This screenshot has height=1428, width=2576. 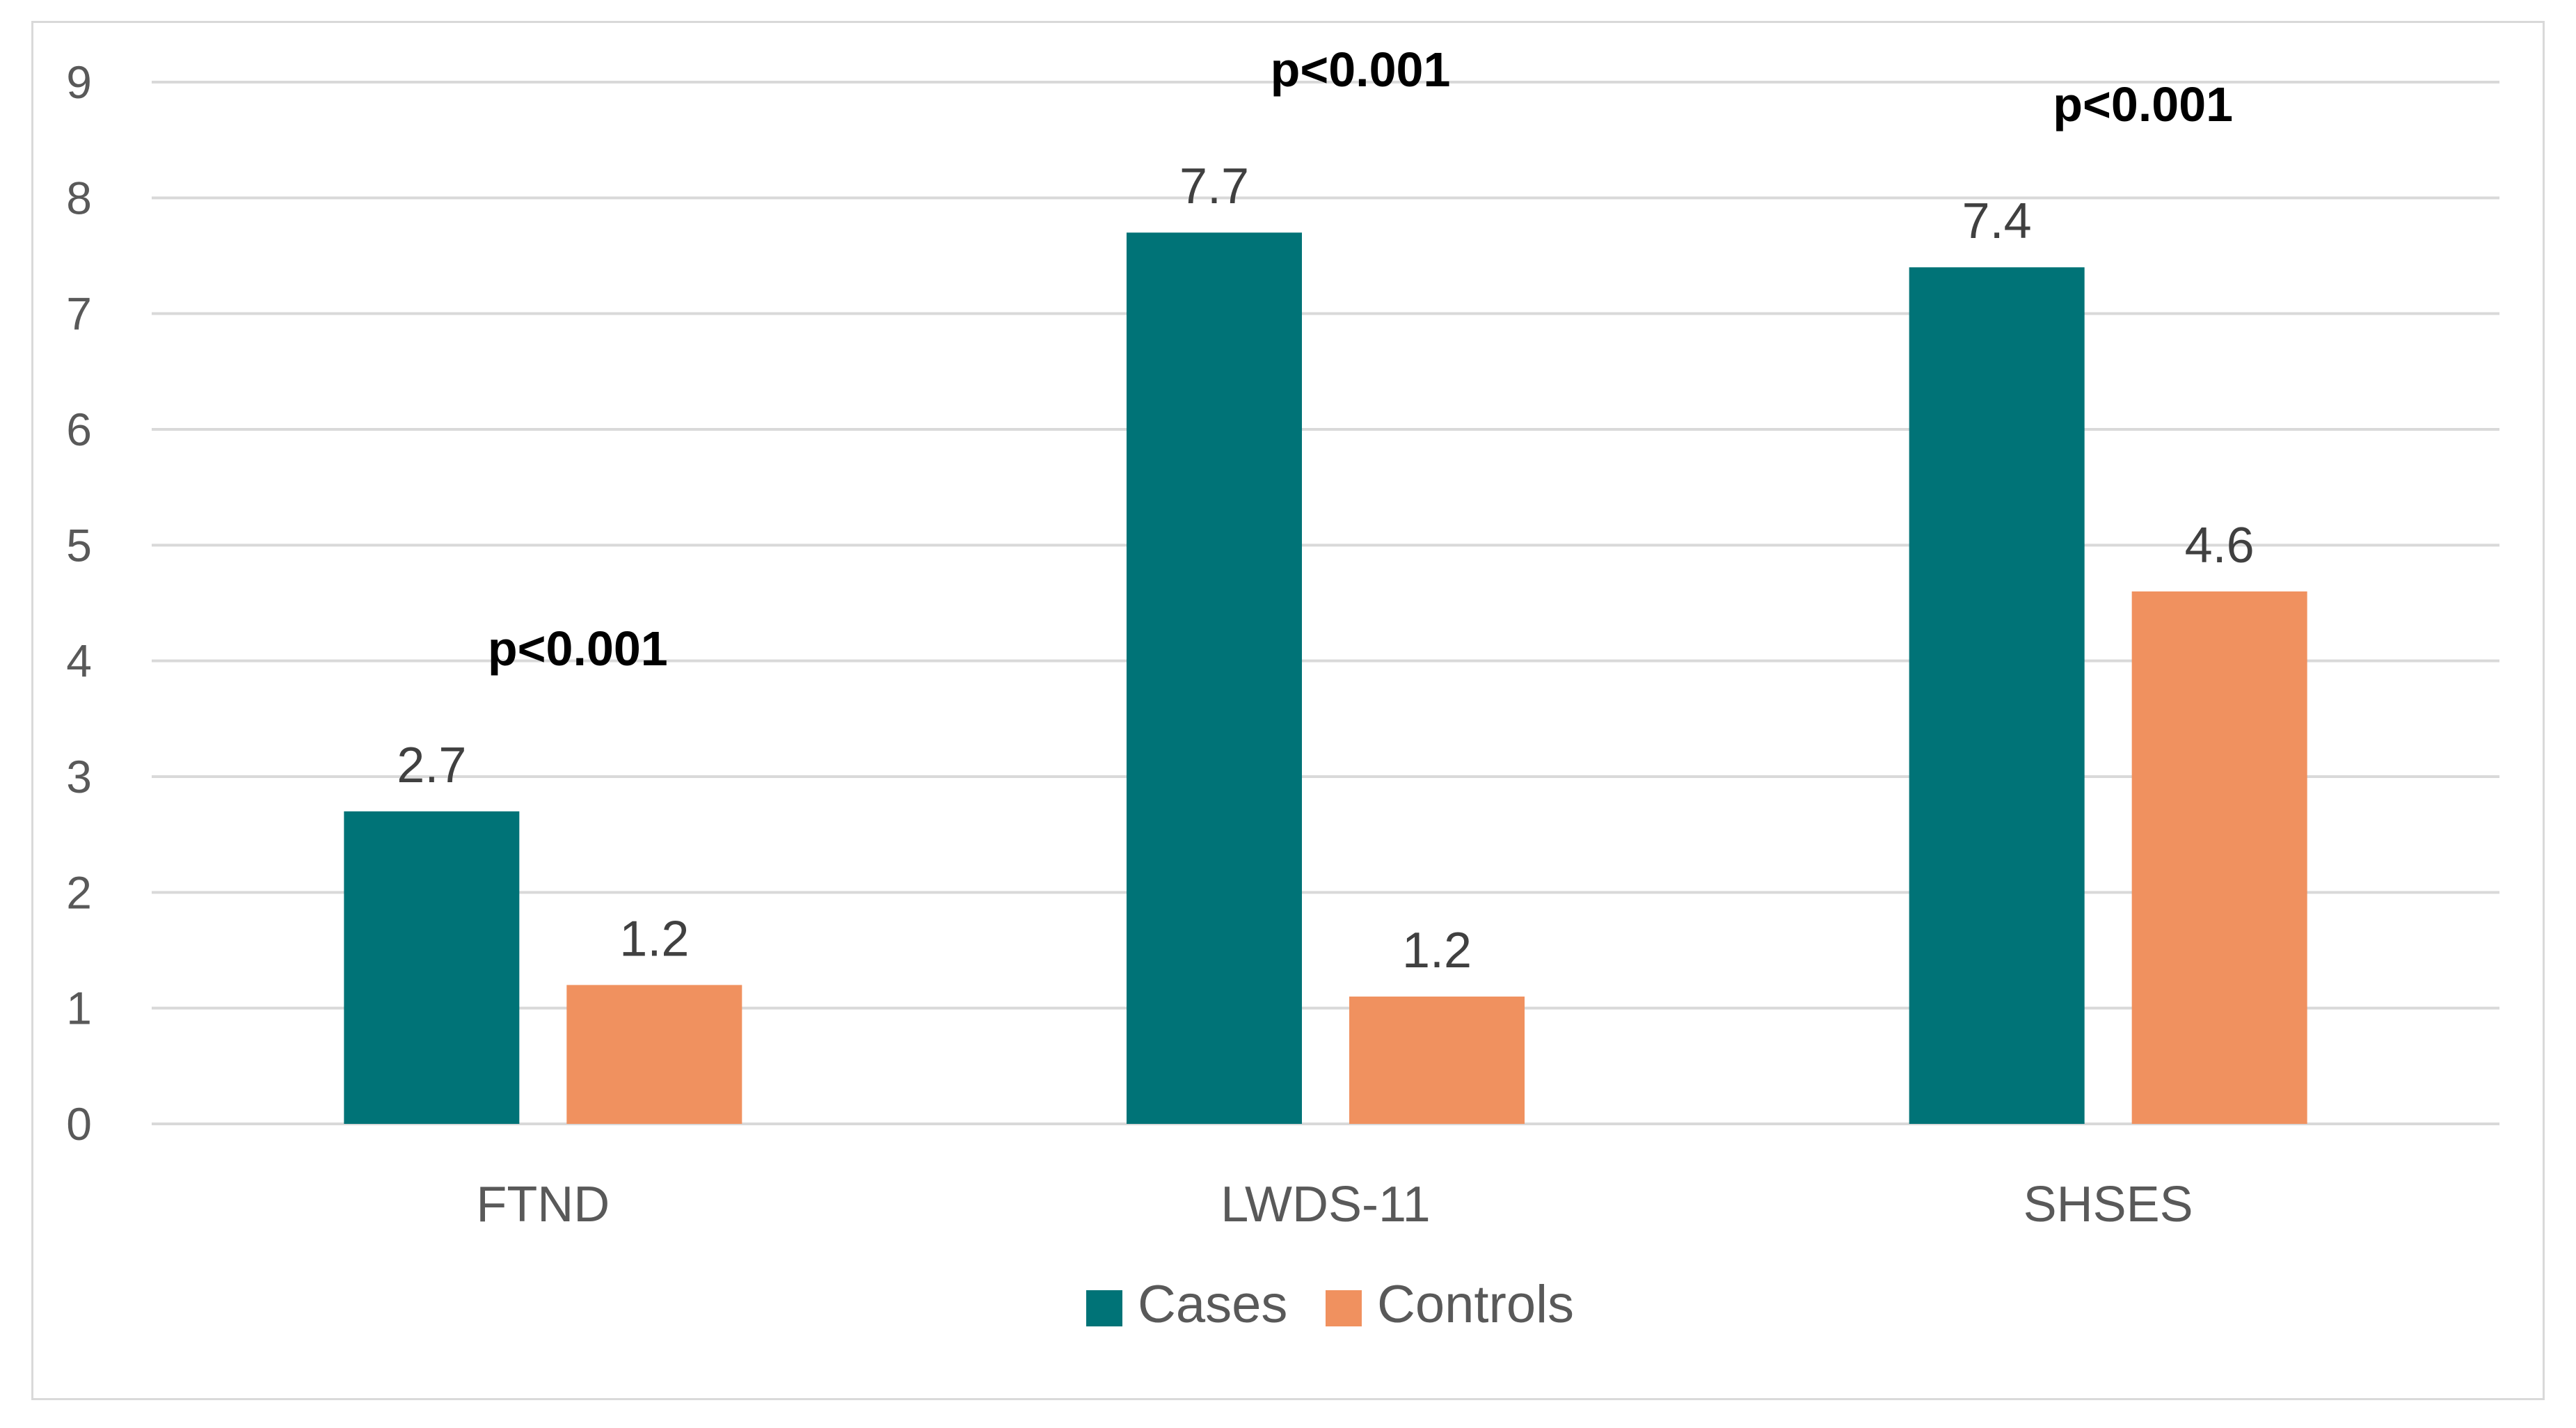 What do you see at coordinates (1344, 1308) in the screenshot?
I see `legend-swatch-controls` at bounding box center [1344, 1308].